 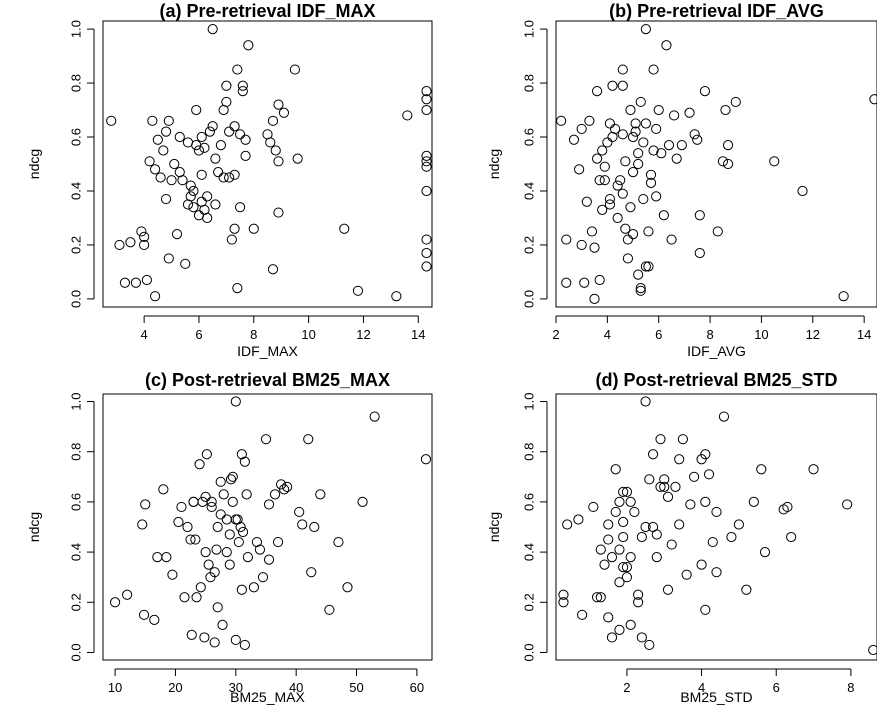 I want to click on x-tick-label: 8, so click(x=709, y=334).